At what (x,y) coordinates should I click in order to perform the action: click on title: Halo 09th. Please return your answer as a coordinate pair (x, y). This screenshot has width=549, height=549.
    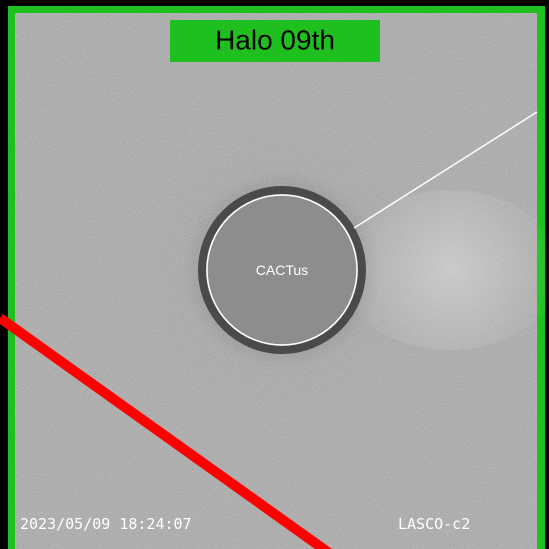
    Looking at the image, I should click on (275, 39).